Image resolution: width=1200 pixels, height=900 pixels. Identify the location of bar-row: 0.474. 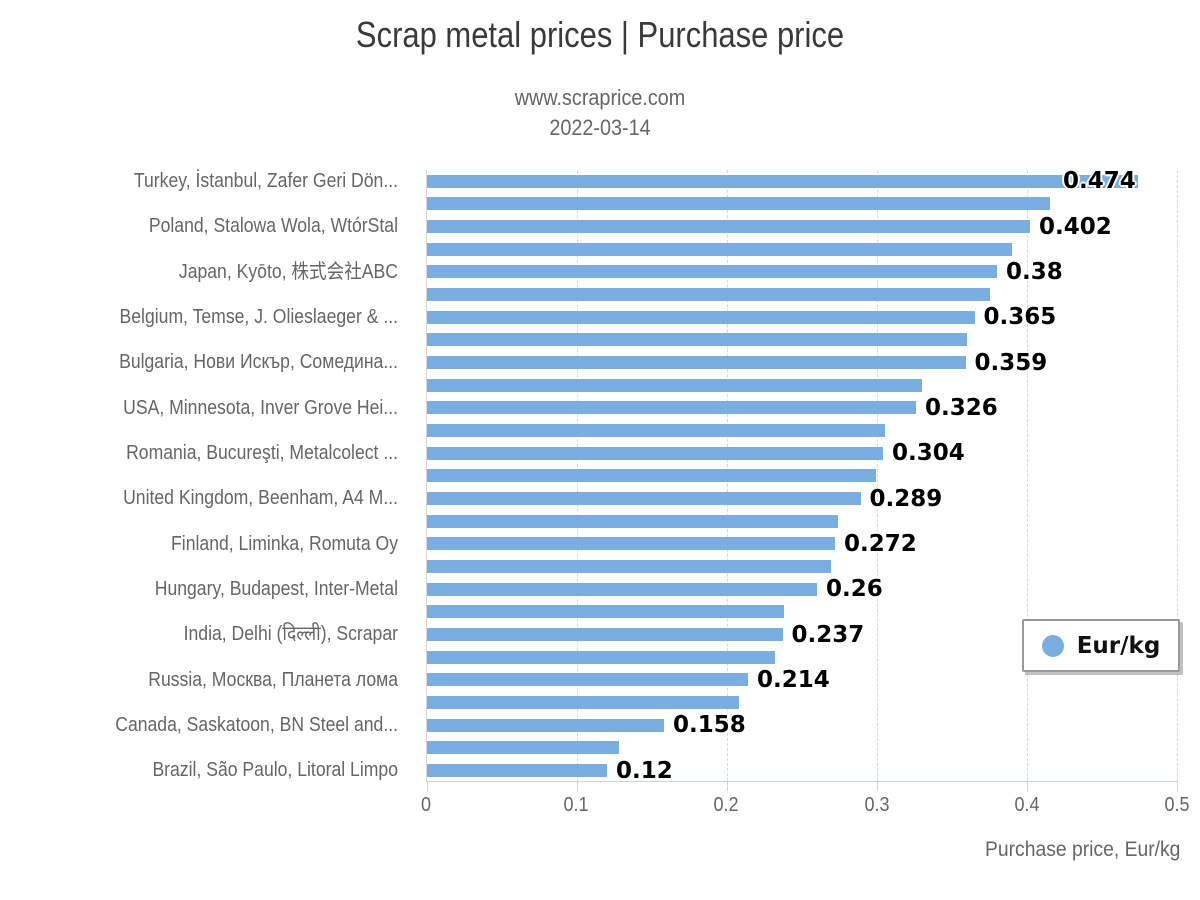
(802, 181).